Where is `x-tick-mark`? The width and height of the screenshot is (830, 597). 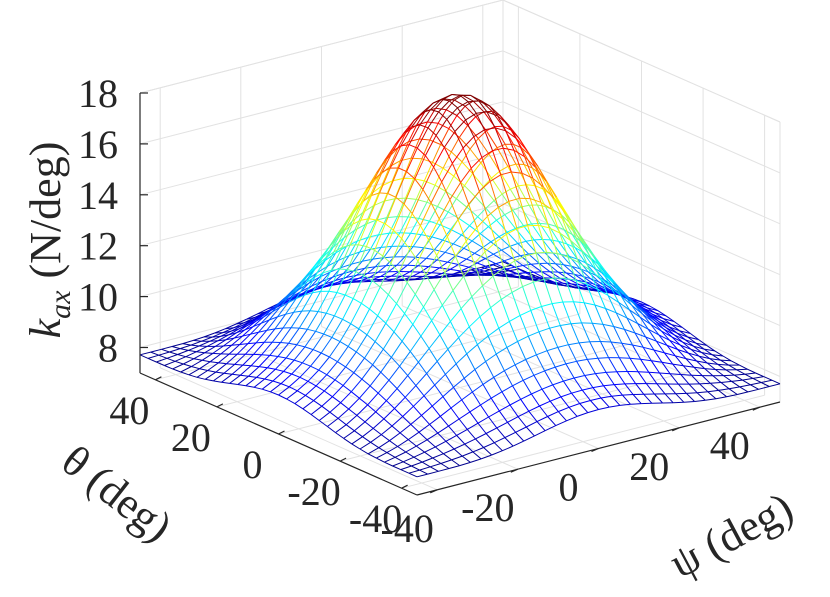
x-tick-mark is located at coordinates (433, 491).